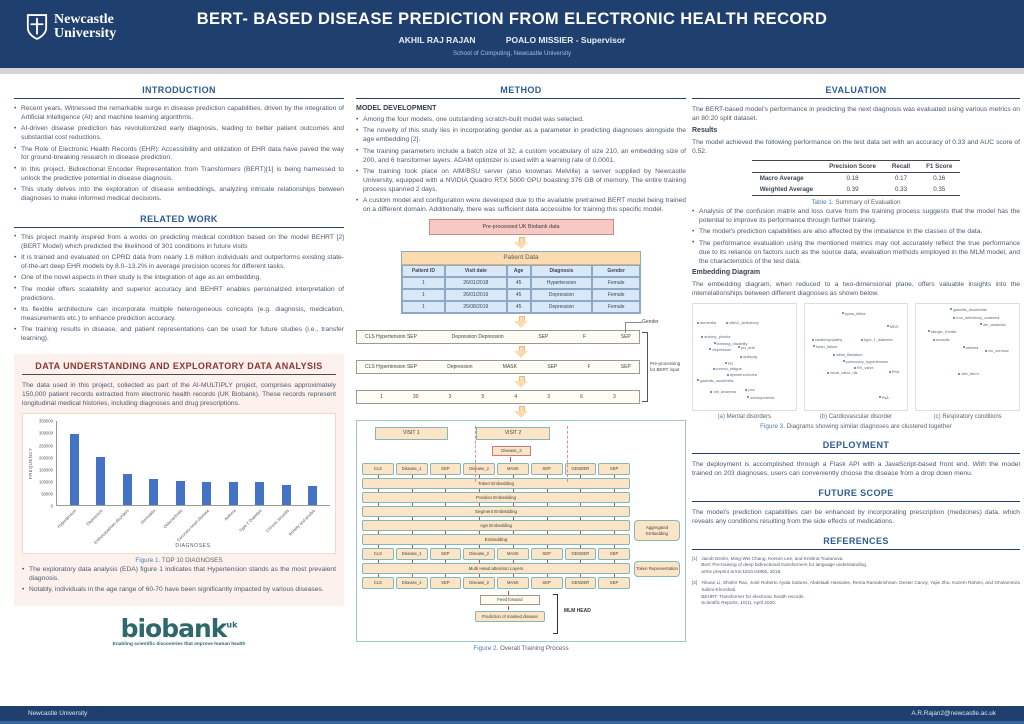 The width and height of the screenshot is (1024, 724). What do you see at coordinates (306, 524) in the screenshot?
I see `x-axis-tick: Anxiety and phobia` at bounding box center [306, 524].